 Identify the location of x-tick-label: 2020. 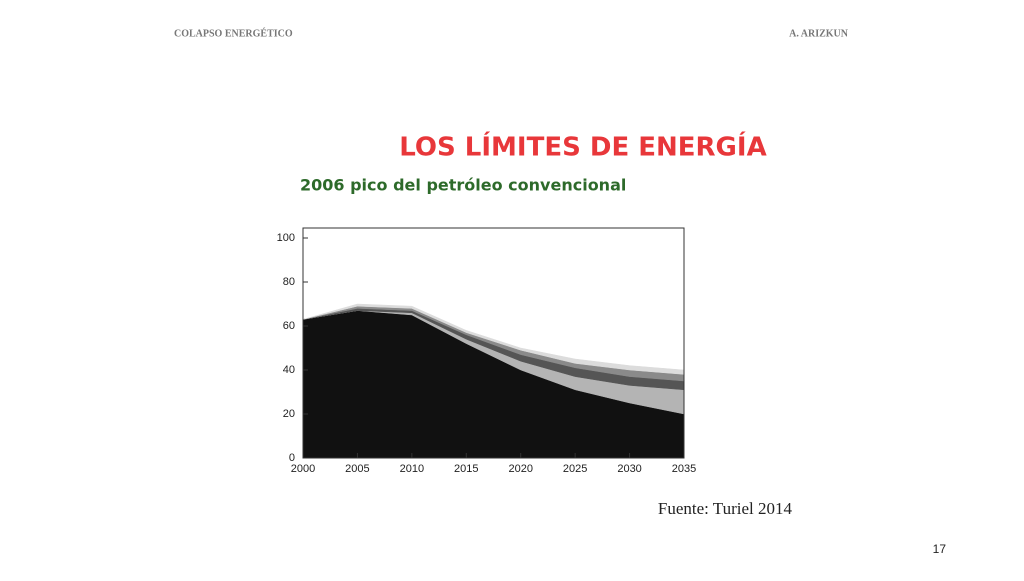
(520, 469).